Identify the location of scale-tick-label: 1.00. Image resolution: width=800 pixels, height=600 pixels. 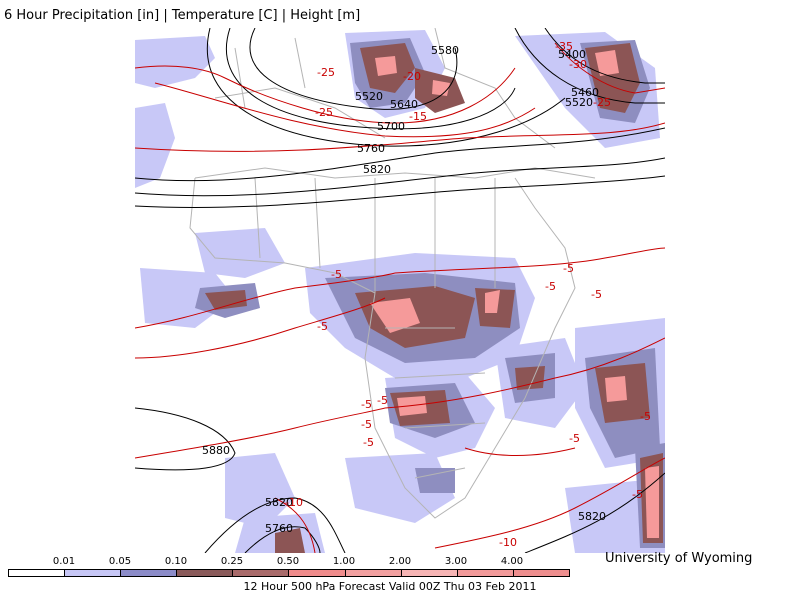
(344, 561).